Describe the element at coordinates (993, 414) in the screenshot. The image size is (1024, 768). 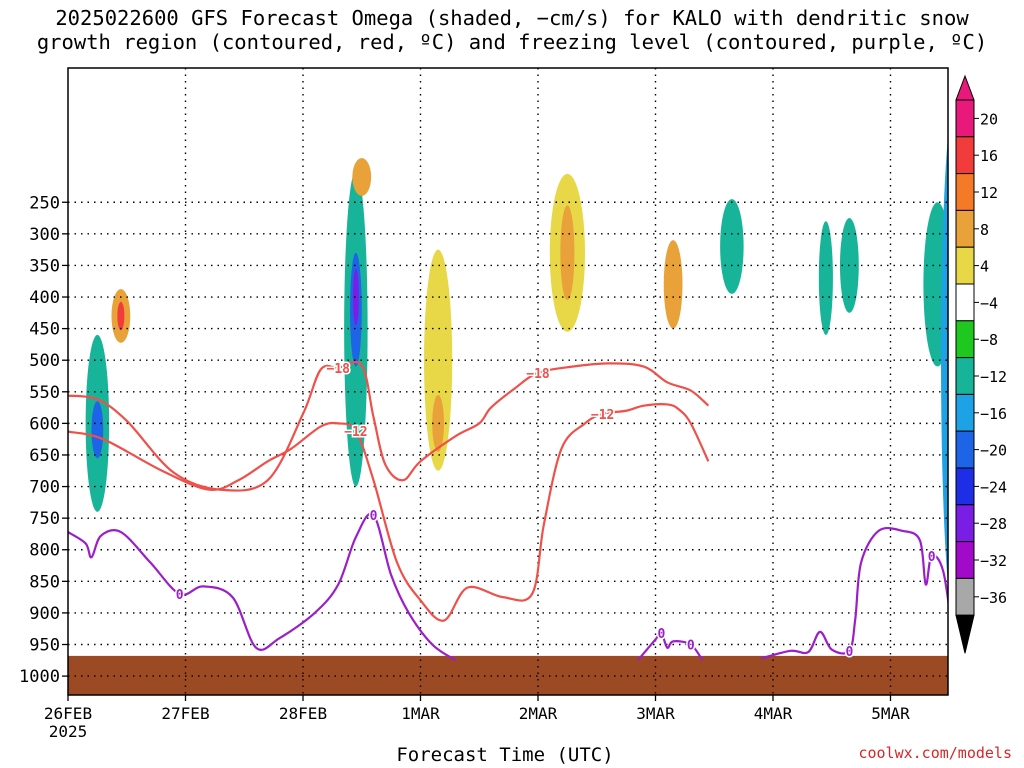
I see `colorbar-label: −16` at that location.